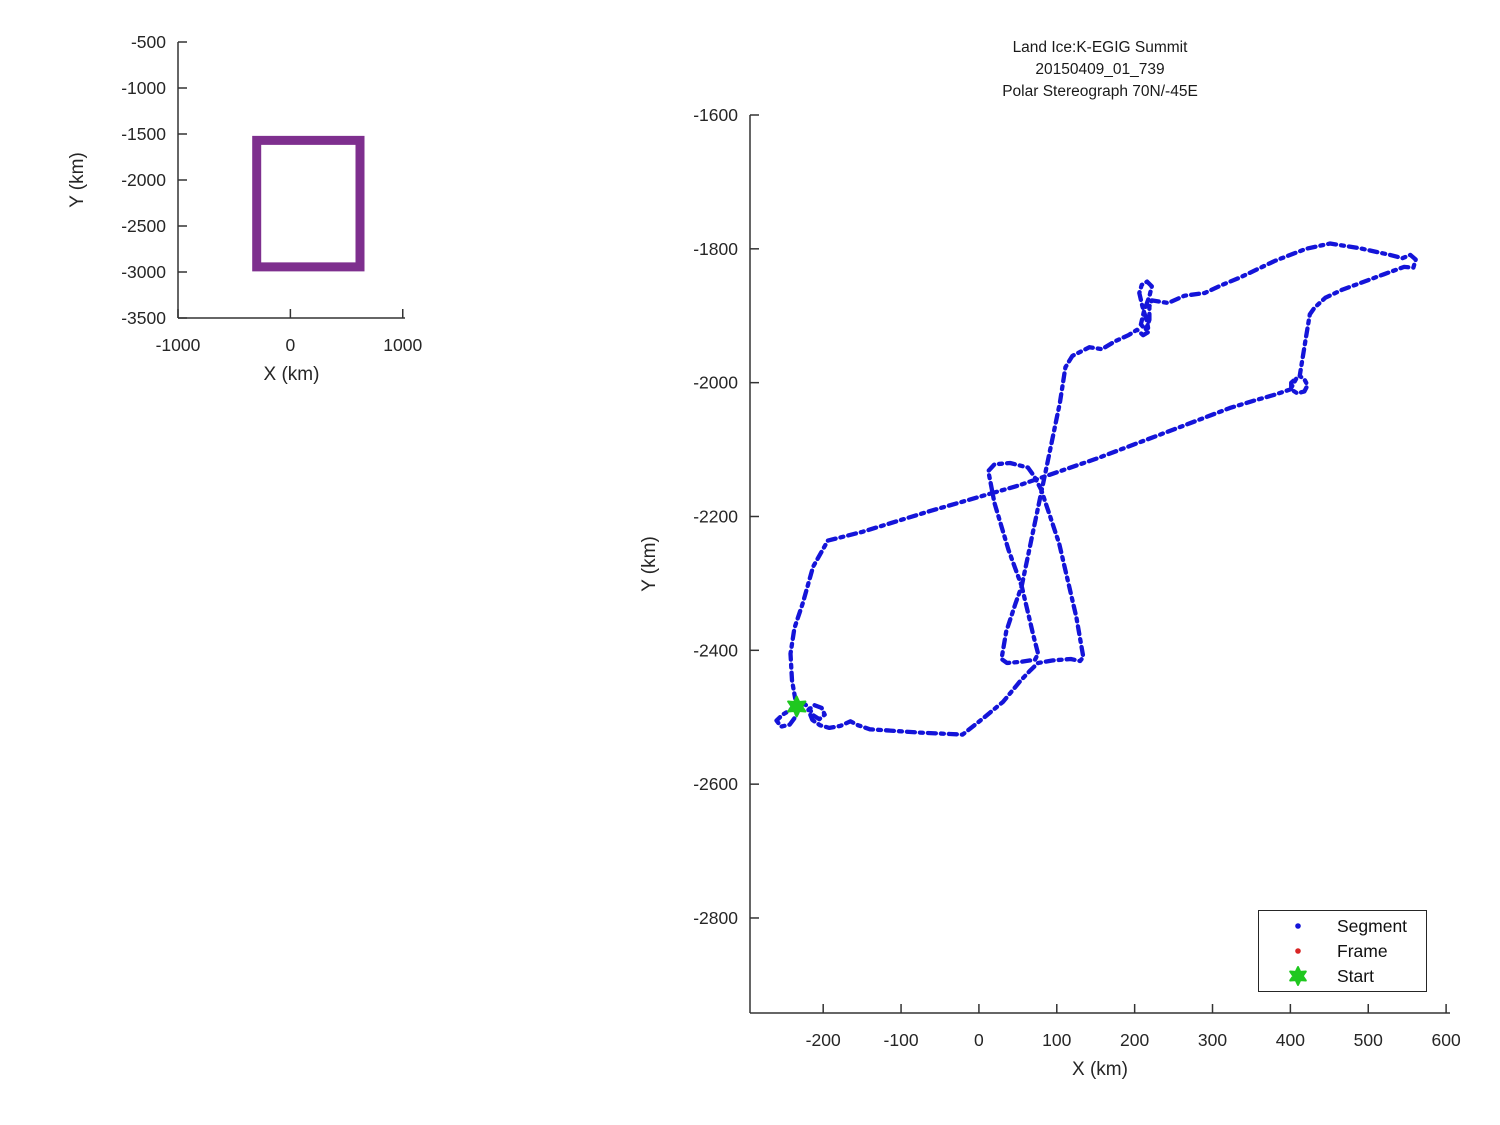  I want to click on legend-label: Frame, so click(1362, 950).